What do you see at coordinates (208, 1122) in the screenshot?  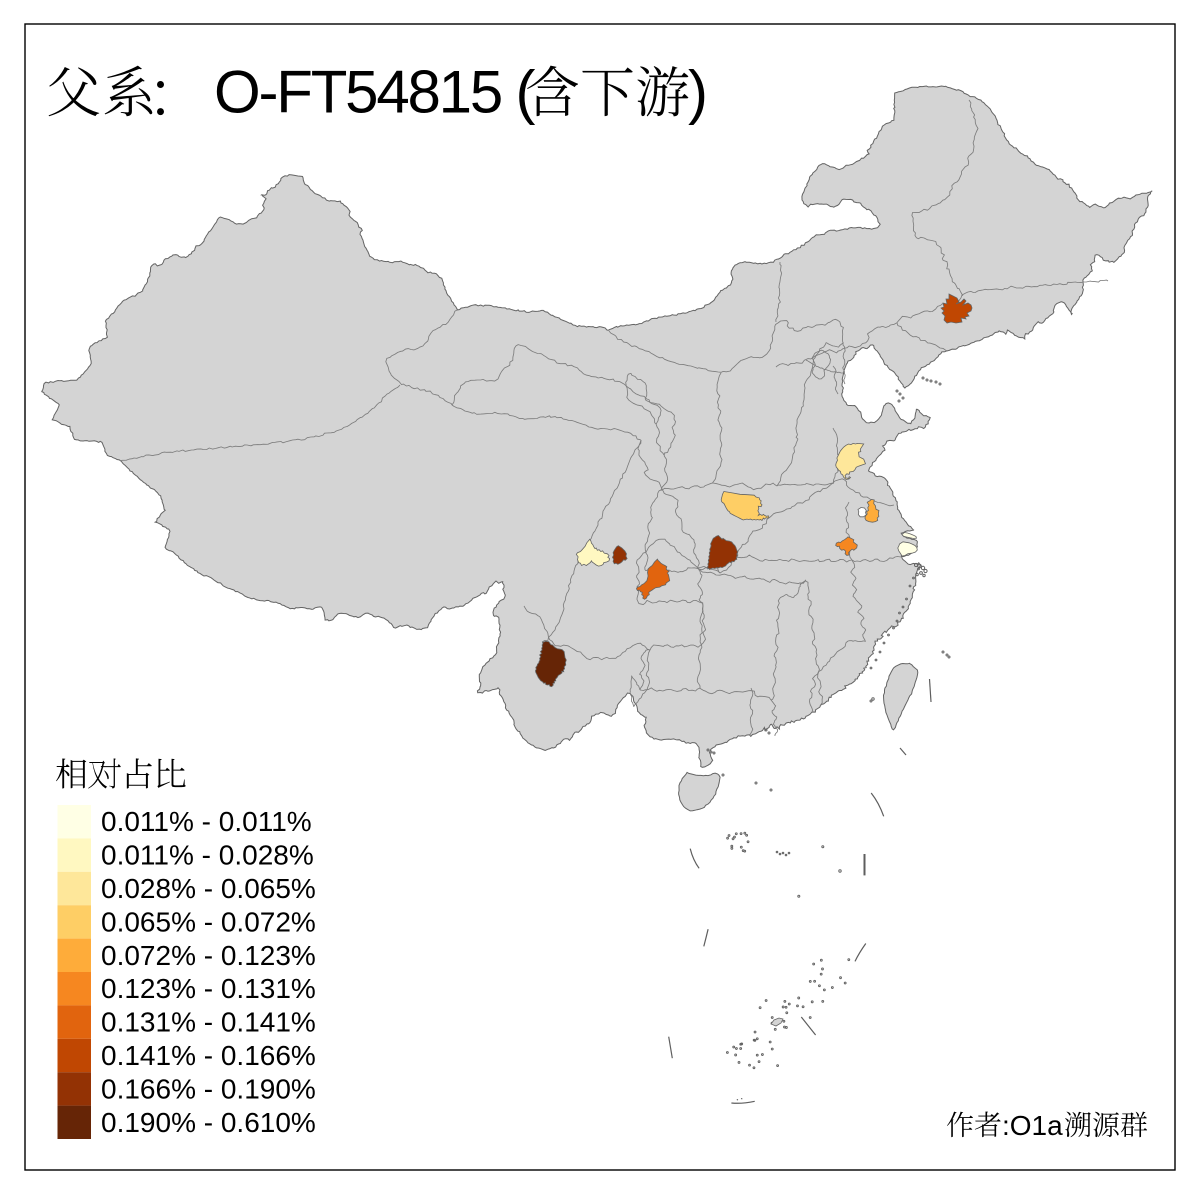 I see `svg-text: 0.190% - 0.610%` at bounding box center [208, 1122].